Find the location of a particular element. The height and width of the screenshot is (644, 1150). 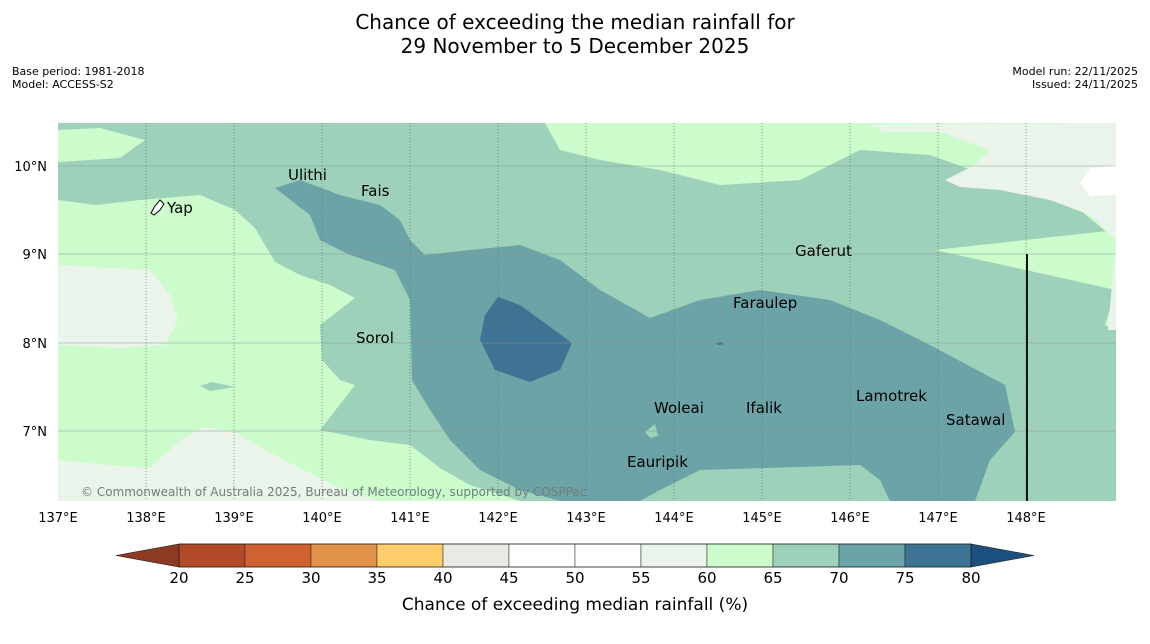

issued-label: Issued: 24/11/2025 is located at coordinates (1084, 84).